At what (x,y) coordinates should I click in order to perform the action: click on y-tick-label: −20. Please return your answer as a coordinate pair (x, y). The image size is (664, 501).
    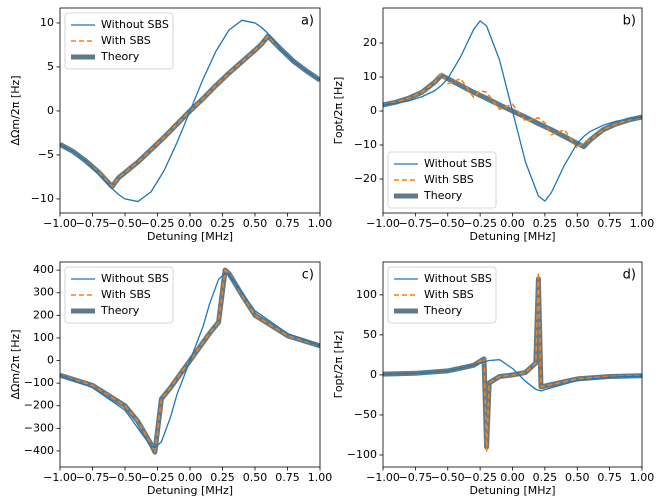
    Looking at the image, I should click on (365, 178).